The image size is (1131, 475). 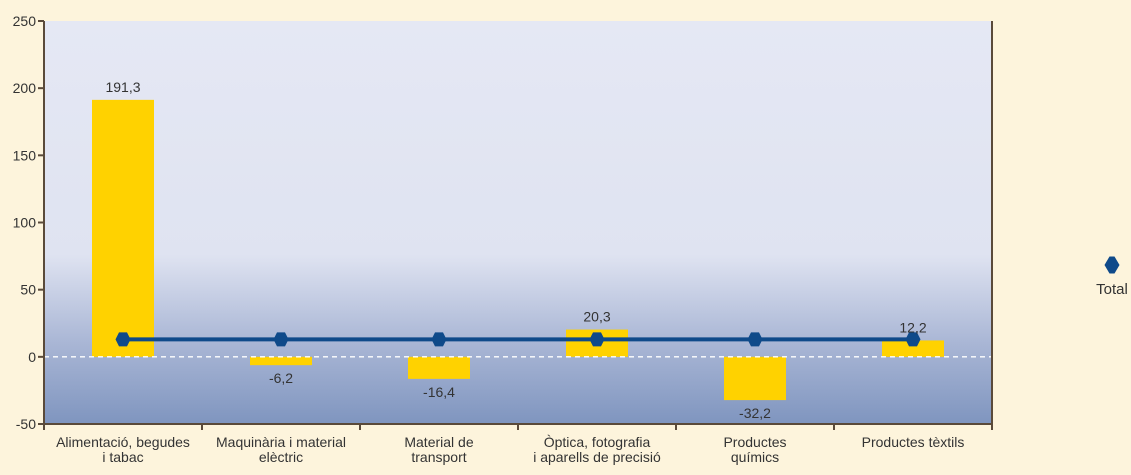 What do you see at coordinates (755, 457) in the screenshot?
I see `category-label-4-1: químics` at bounding box center [755, 457].